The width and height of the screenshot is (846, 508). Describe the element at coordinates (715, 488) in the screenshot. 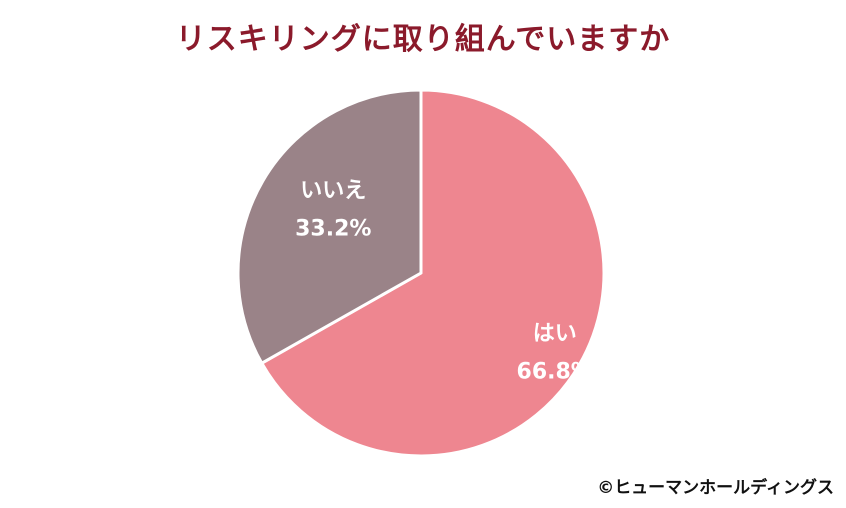

I see `copyright-notice: ©ヒューマンホールディングス` at that location.